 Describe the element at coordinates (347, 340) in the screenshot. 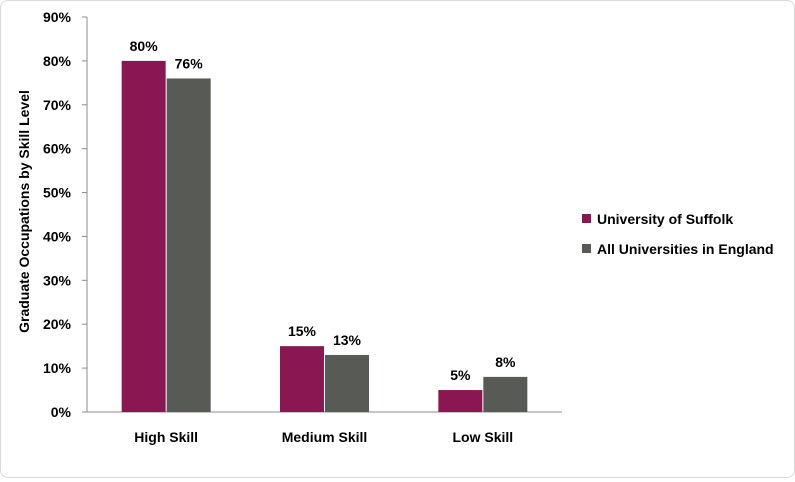

I see `data-label: 13%` at that location.